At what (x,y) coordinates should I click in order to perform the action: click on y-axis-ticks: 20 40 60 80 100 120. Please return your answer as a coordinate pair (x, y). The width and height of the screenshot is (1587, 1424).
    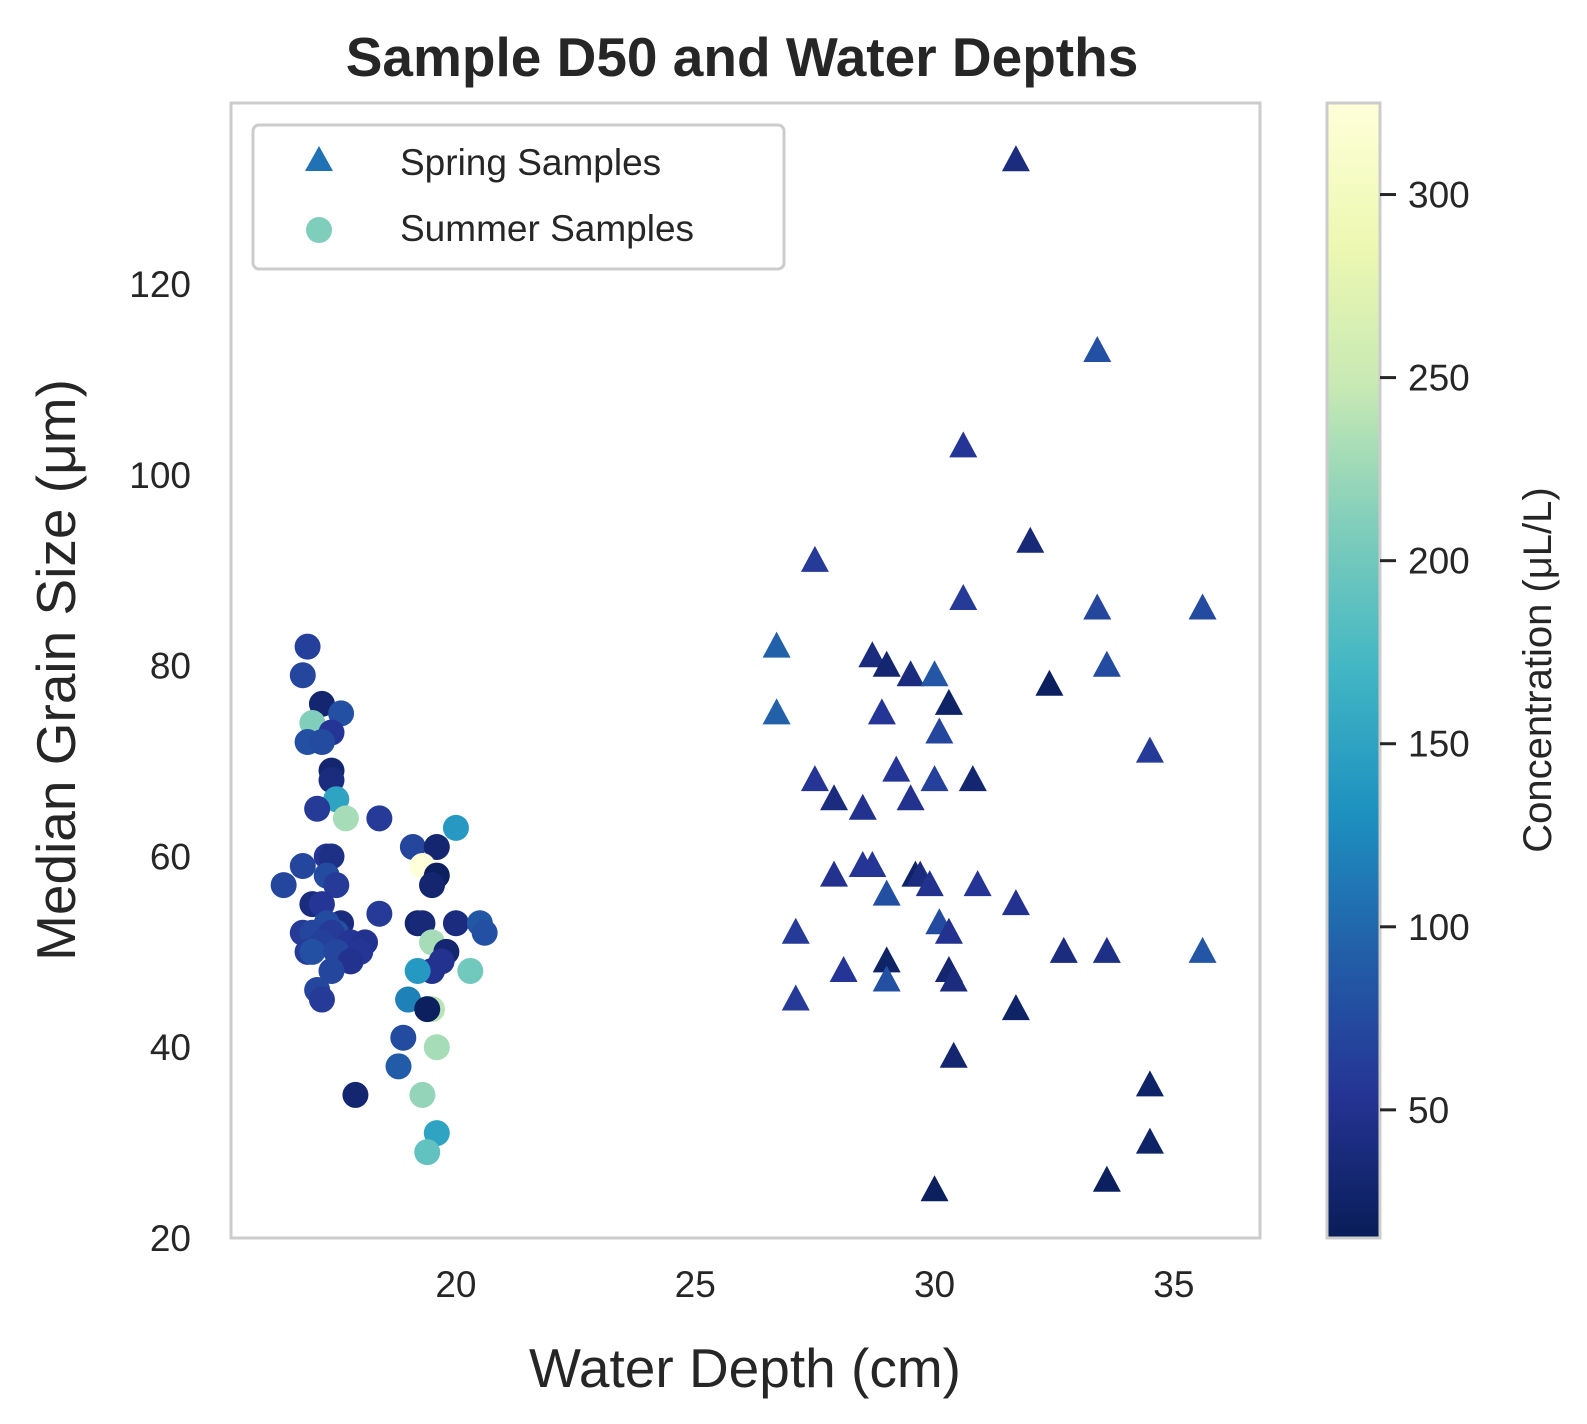
    Looking at the image, I should click on (160, 761).